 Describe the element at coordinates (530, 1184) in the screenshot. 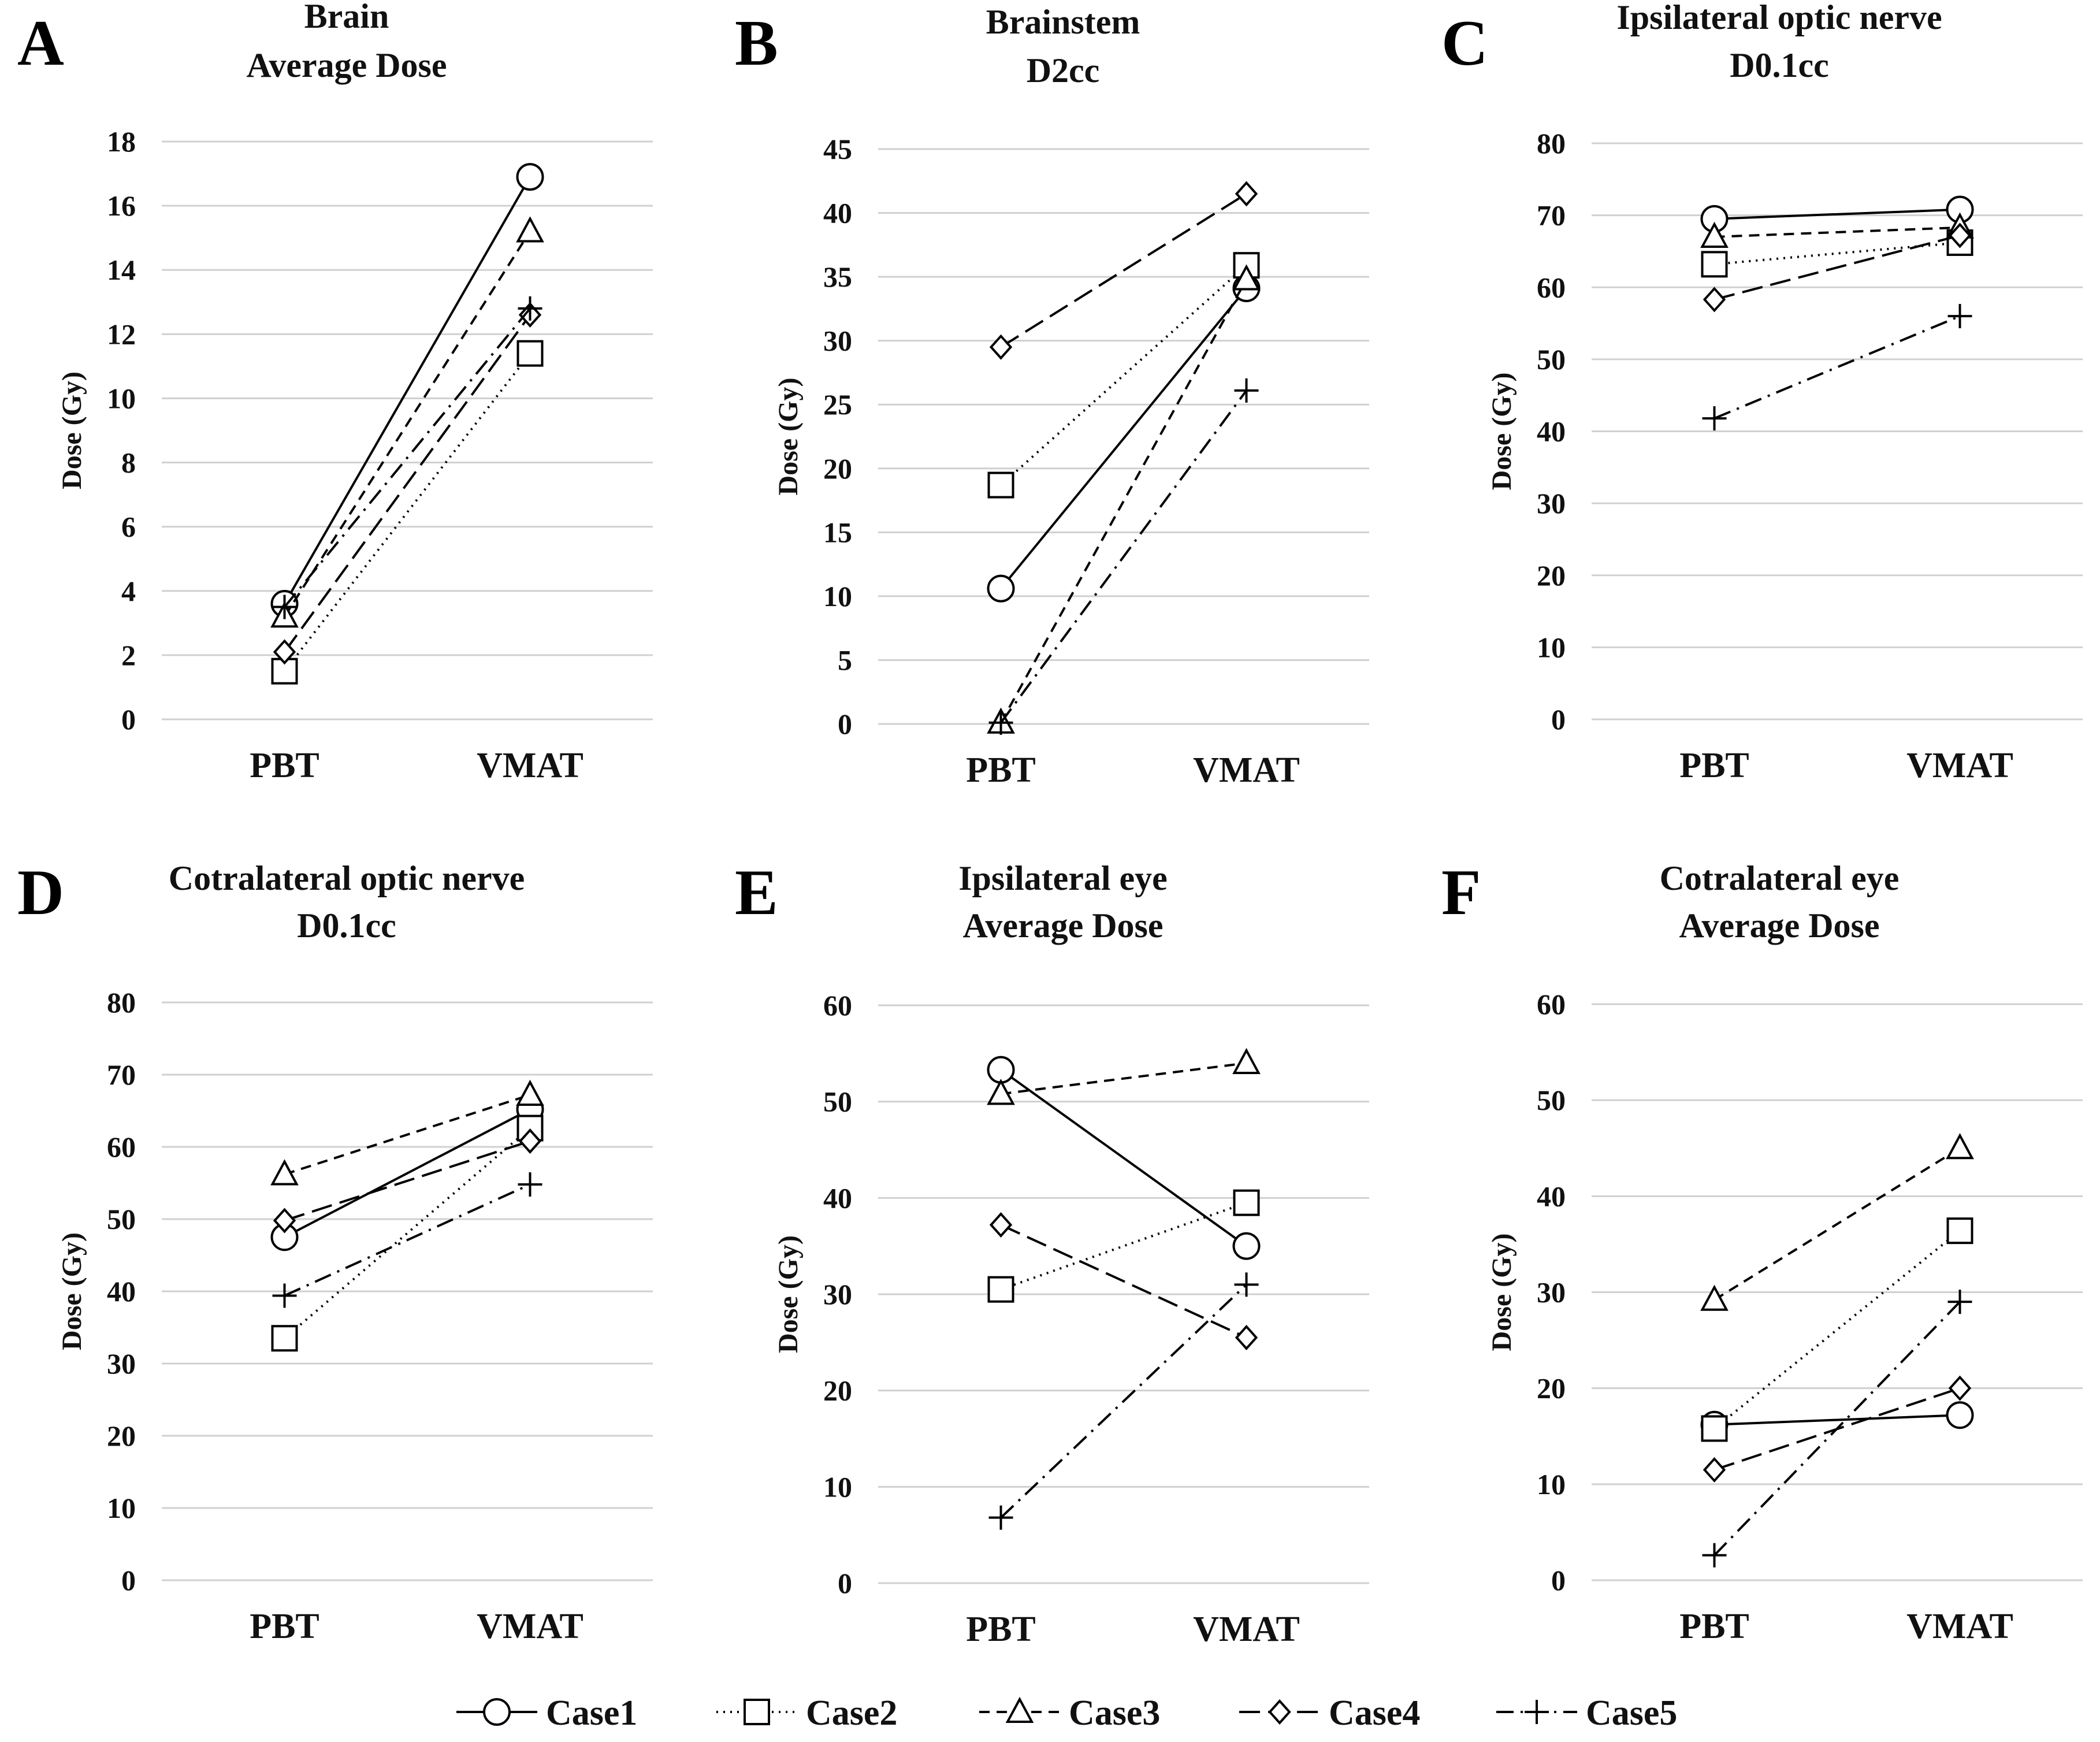

I see `panel-d-series-case5-point-vmat` at that location.